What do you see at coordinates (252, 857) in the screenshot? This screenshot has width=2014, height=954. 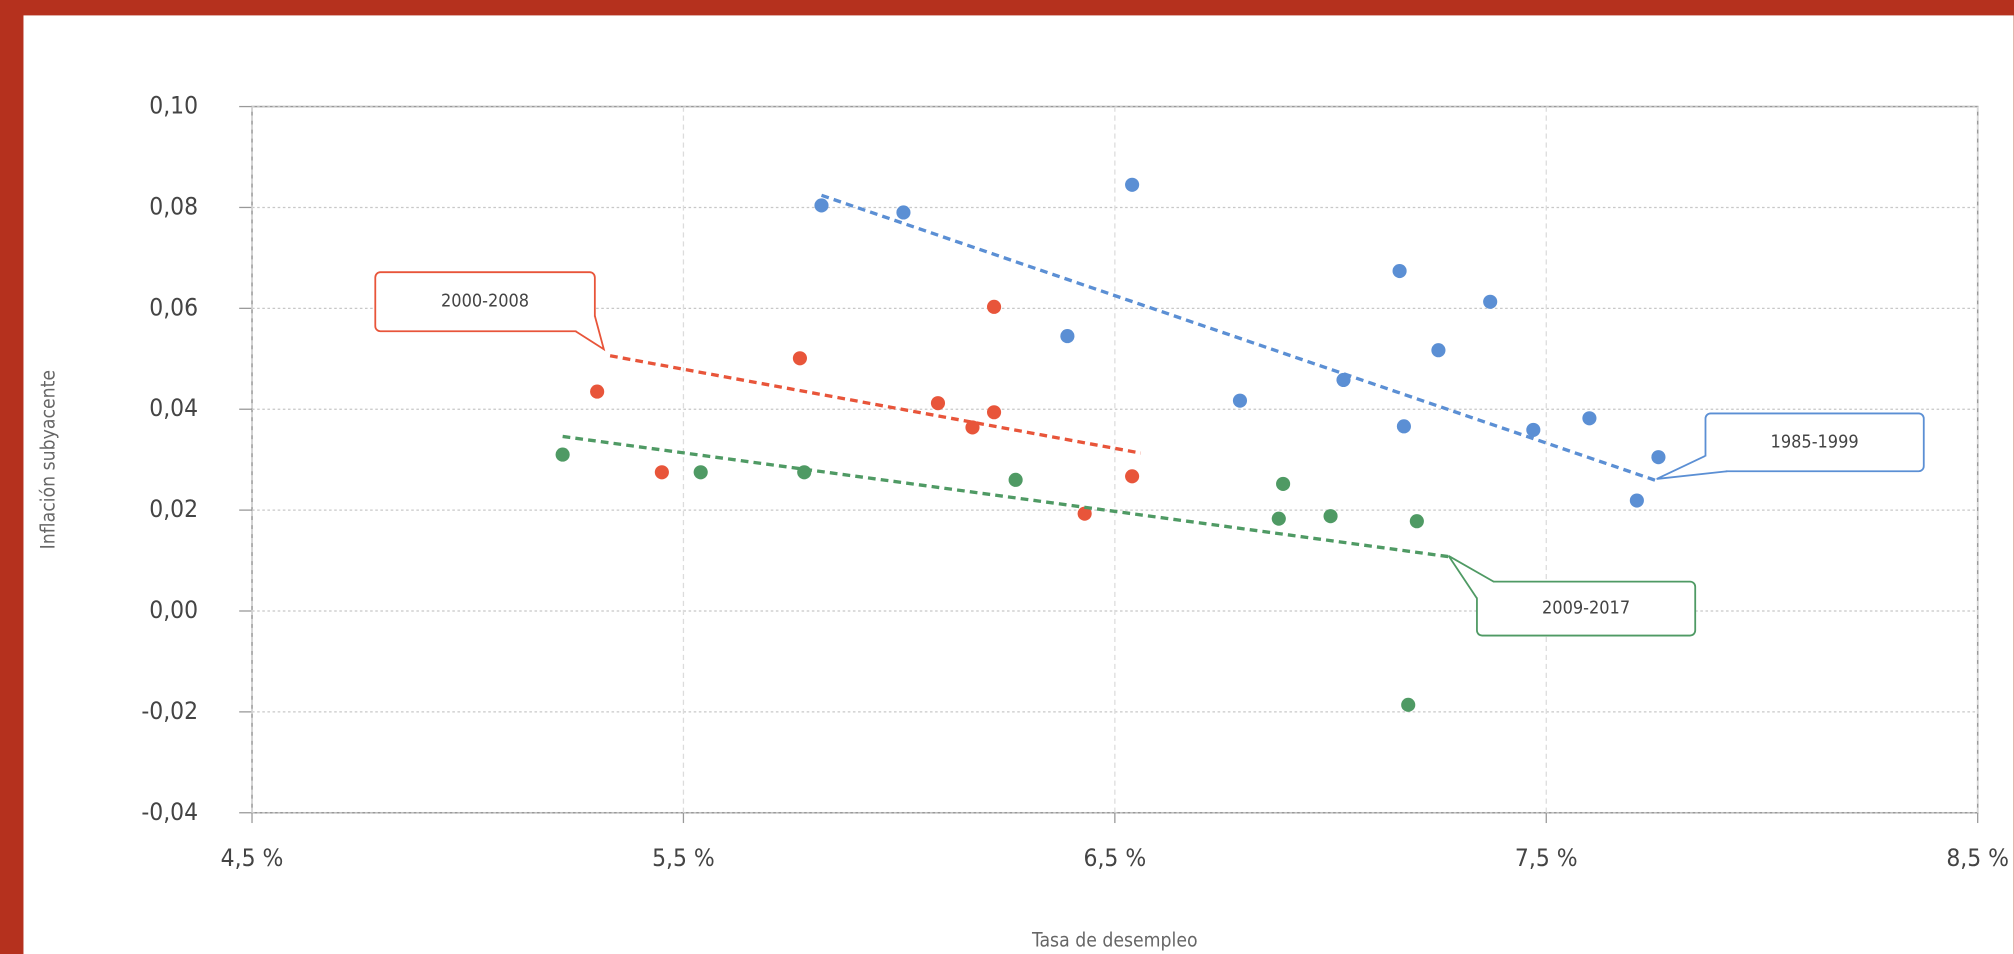 I see `x-tick-label: 4,5 %` at bounding box center [252, 857].